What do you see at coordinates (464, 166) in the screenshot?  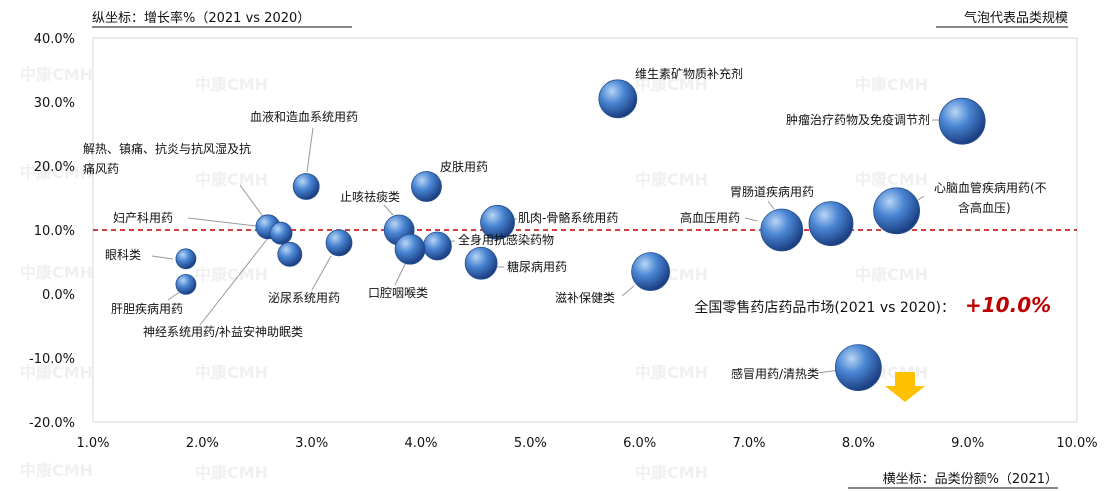 I see `bubble-label: 皮肤用药` at bounding box center [464, 166].